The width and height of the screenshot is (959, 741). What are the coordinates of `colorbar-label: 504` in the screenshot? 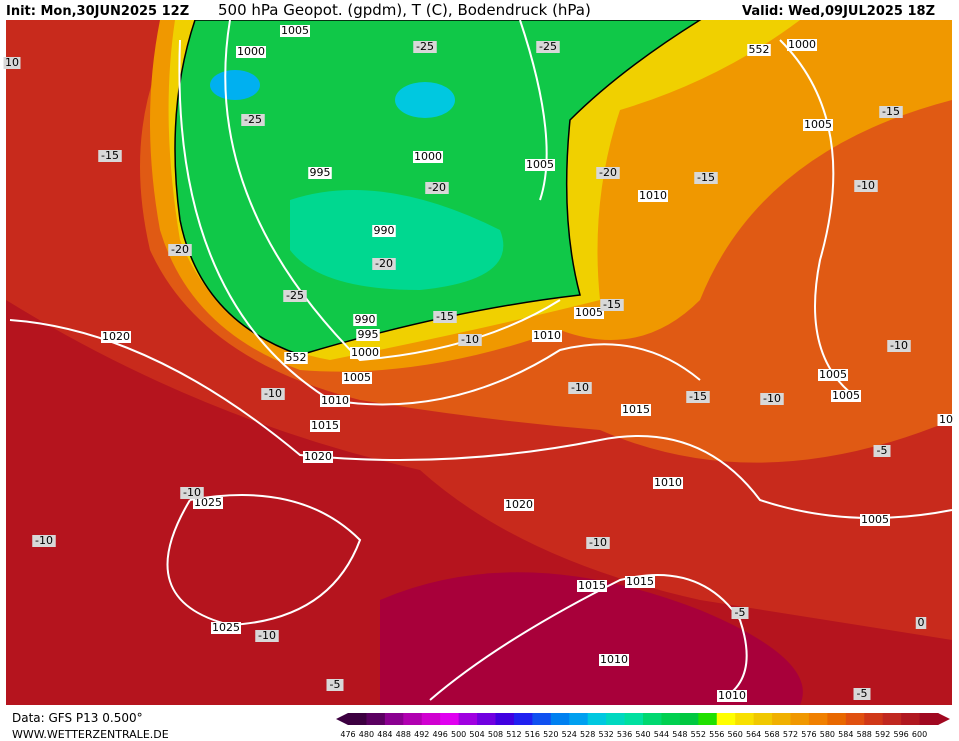 It's located at (476, 734).